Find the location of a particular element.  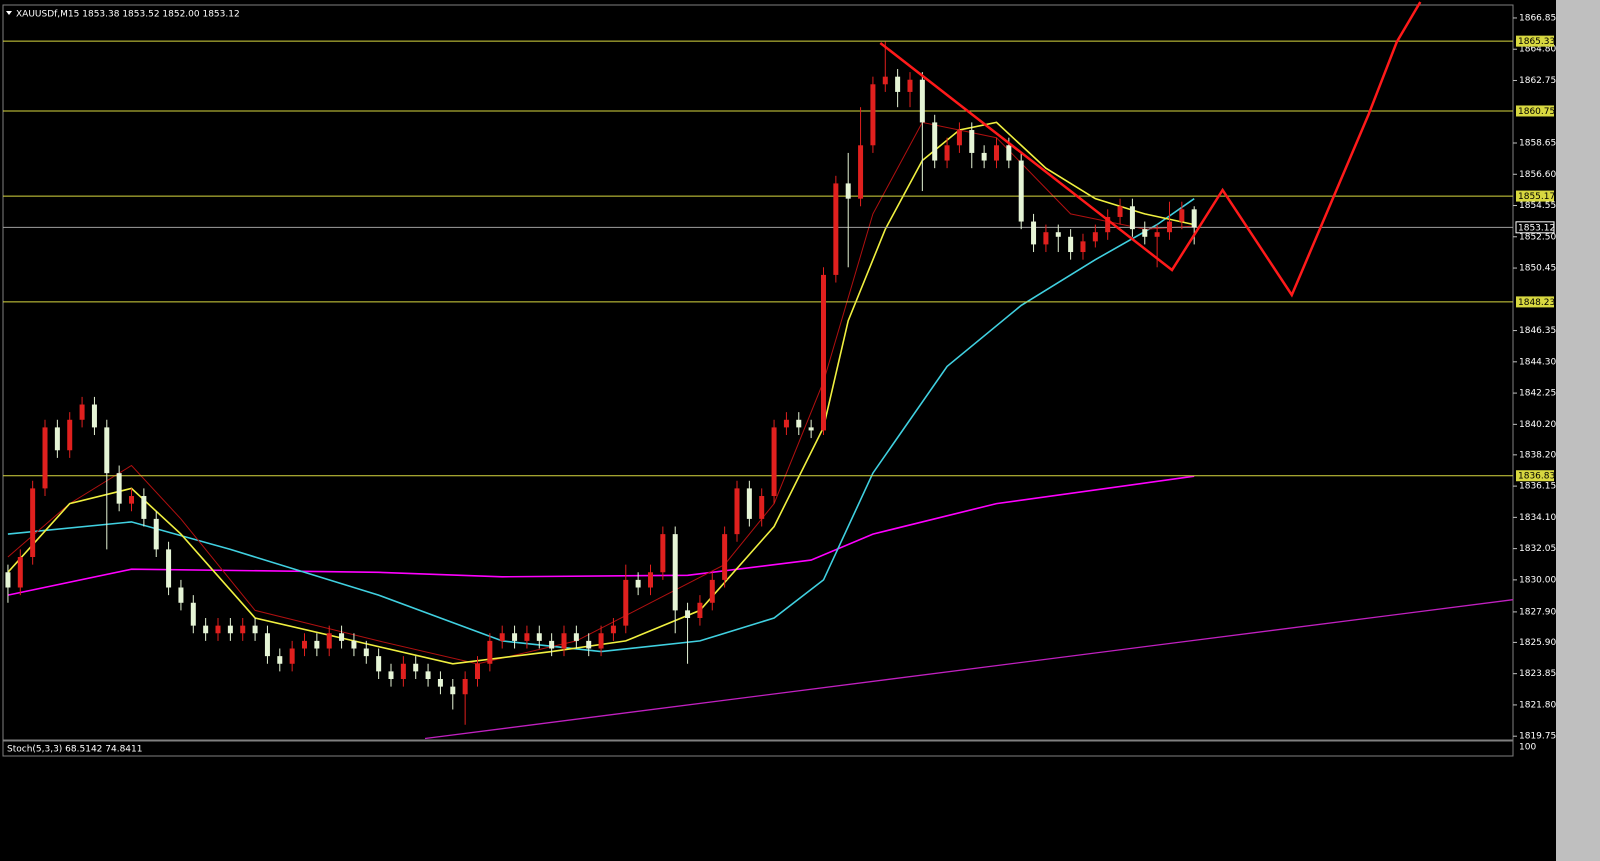

y-tick-label: 1856.60 is located at coordinates (1537, 175).